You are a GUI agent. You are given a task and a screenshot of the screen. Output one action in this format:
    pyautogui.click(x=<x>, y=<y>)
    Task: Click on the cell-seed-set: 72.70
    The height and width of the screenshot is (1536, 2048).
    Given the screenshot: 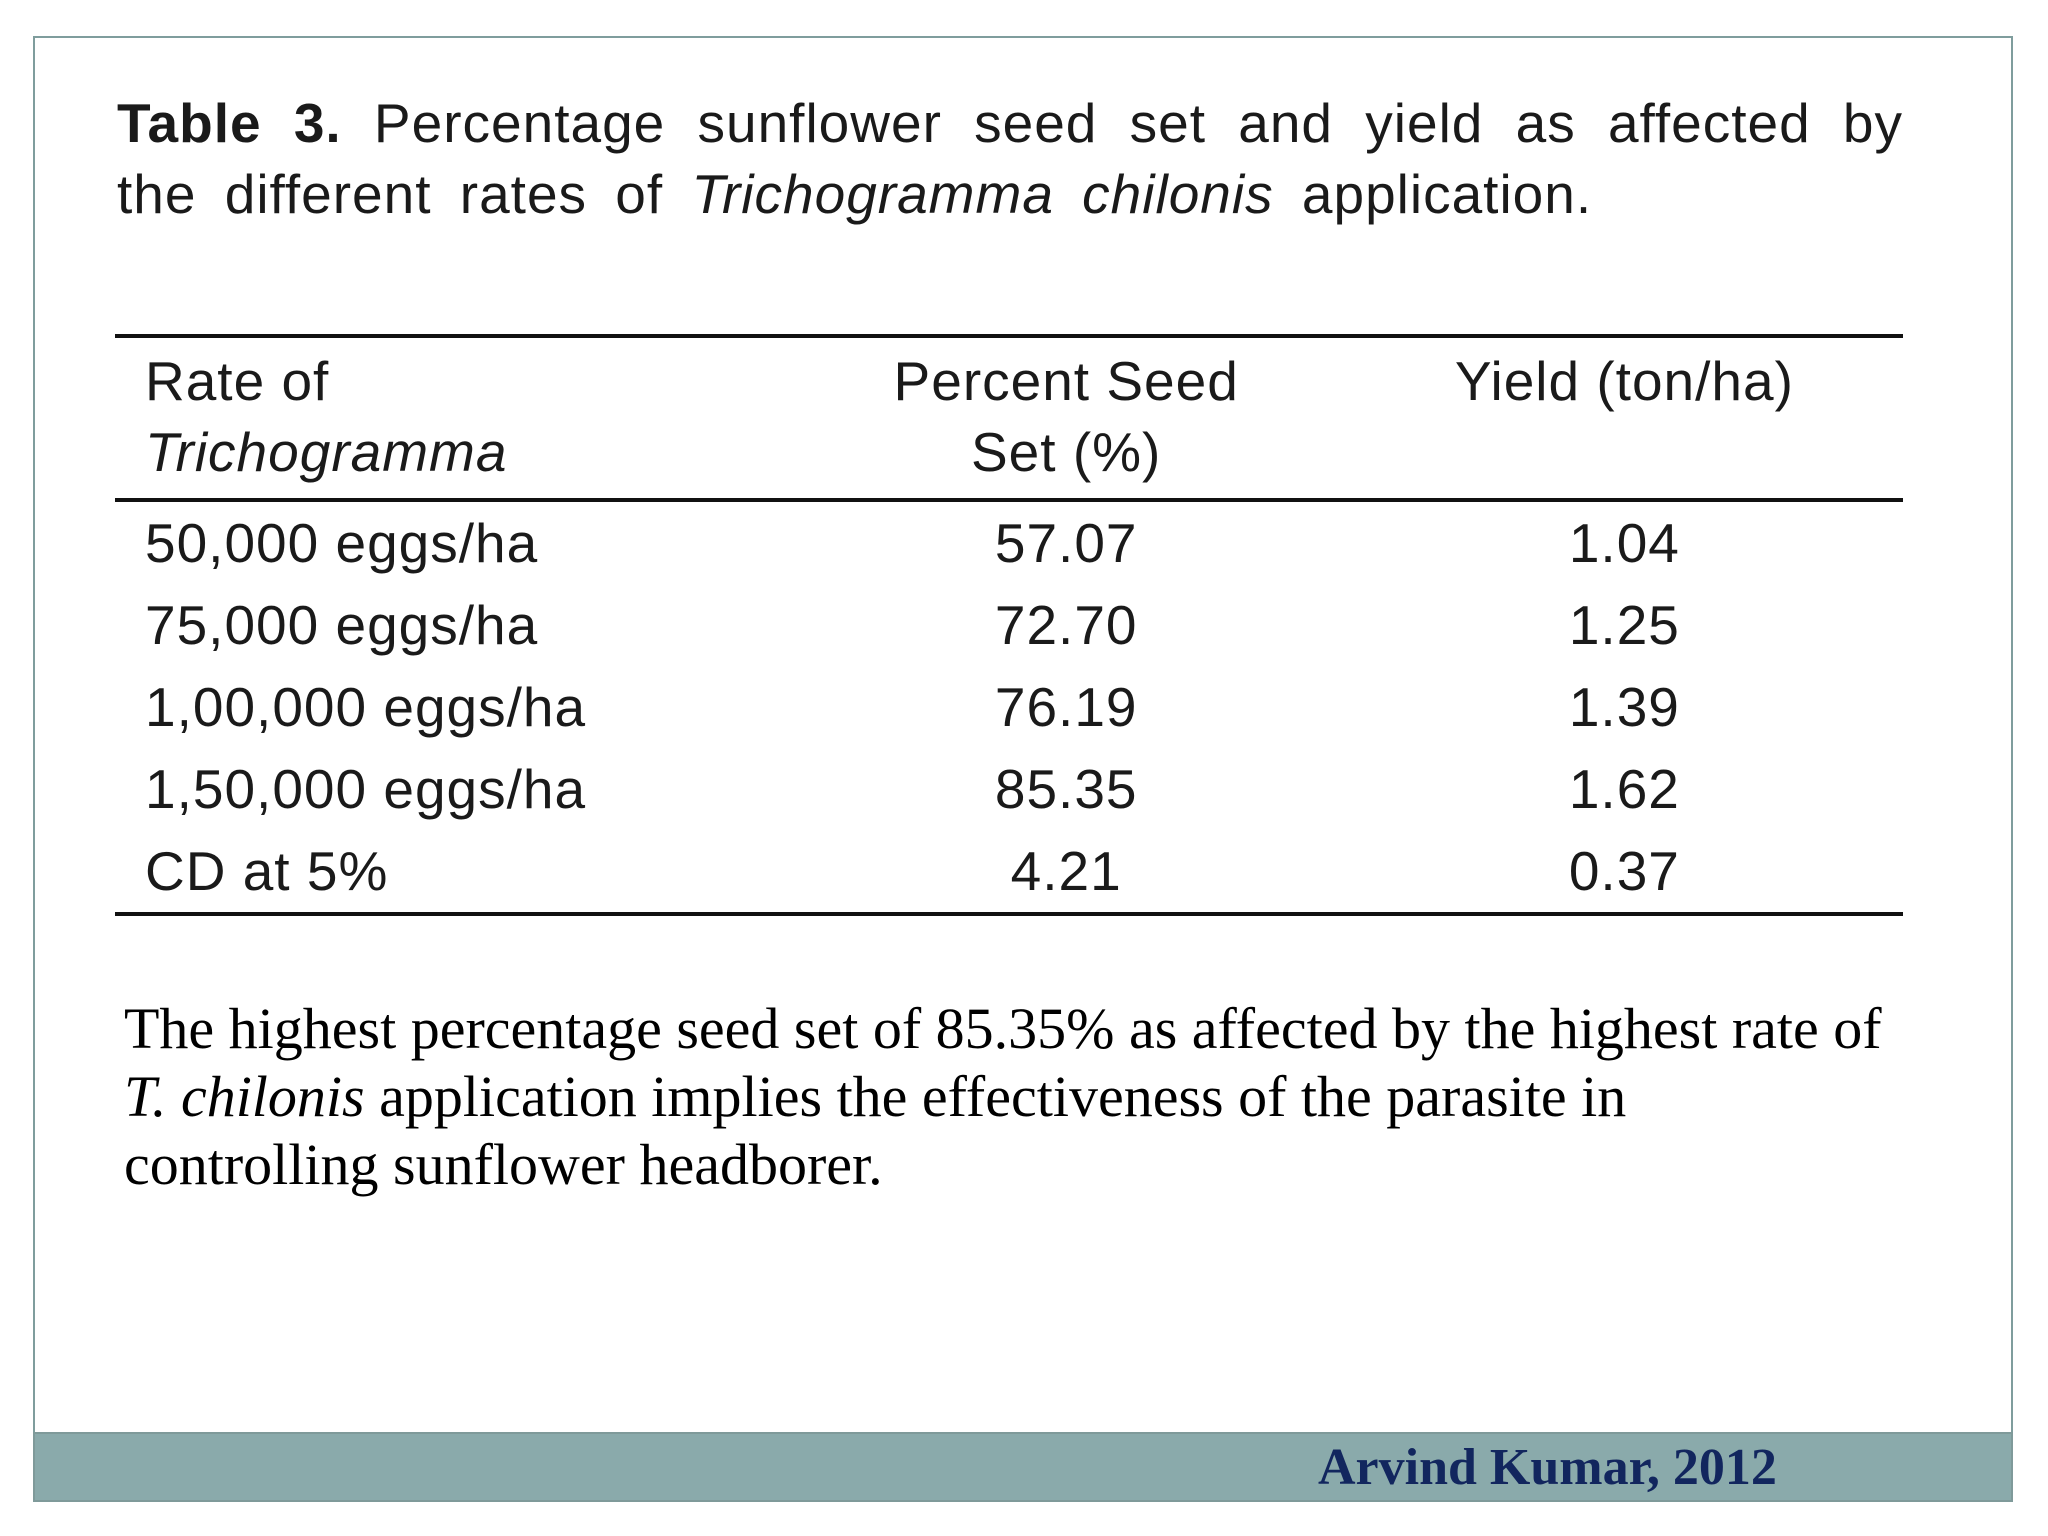 What is the action you would take?
    pyautogui.click(x=1066, y=625)
    